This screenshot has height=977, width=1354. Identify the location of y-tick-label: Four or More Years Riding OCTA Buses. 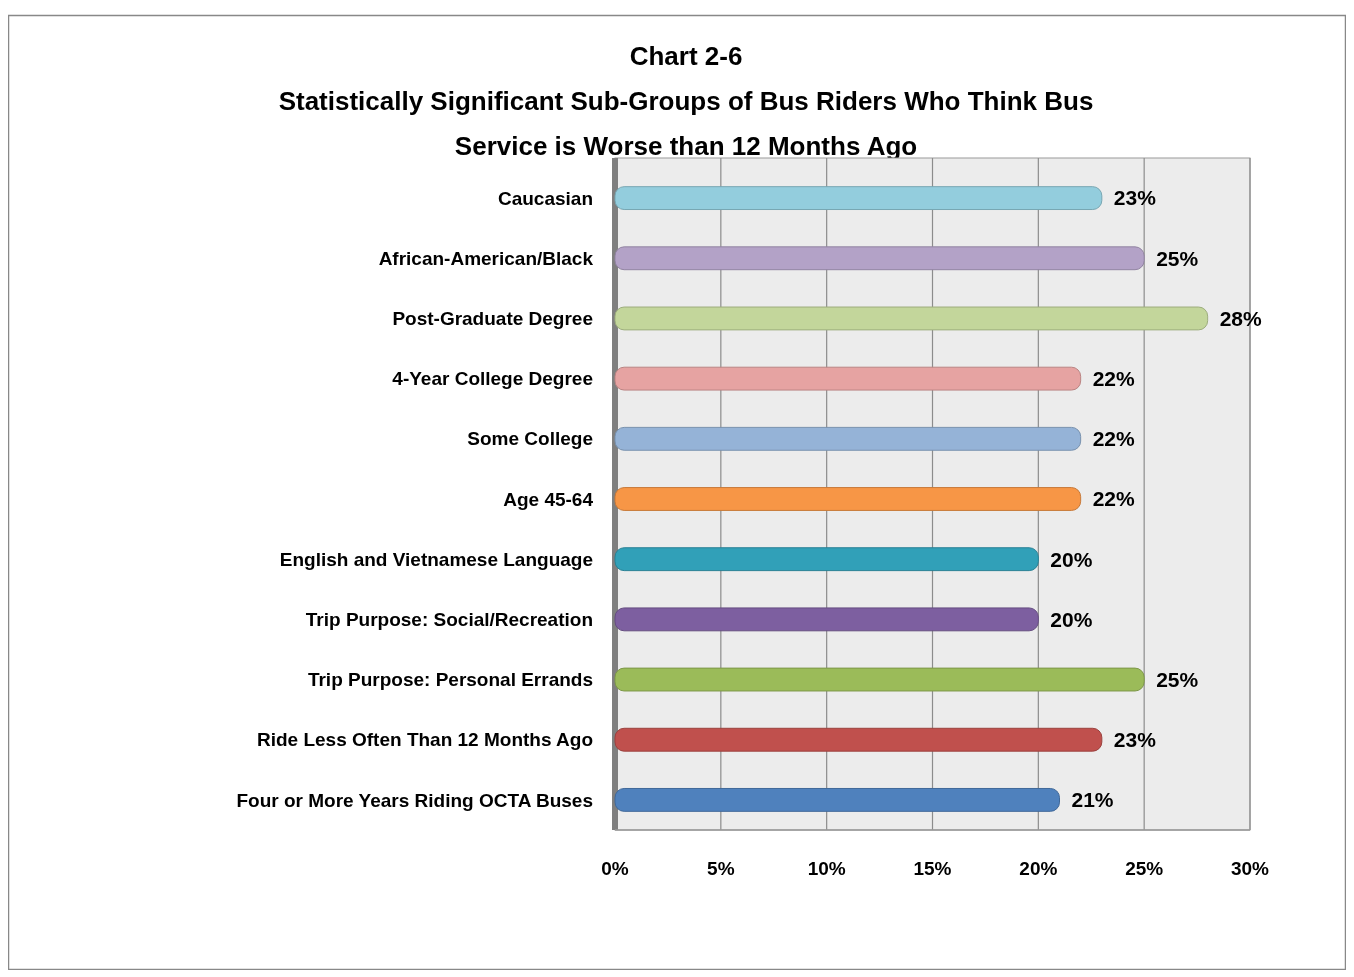
(414, 800).